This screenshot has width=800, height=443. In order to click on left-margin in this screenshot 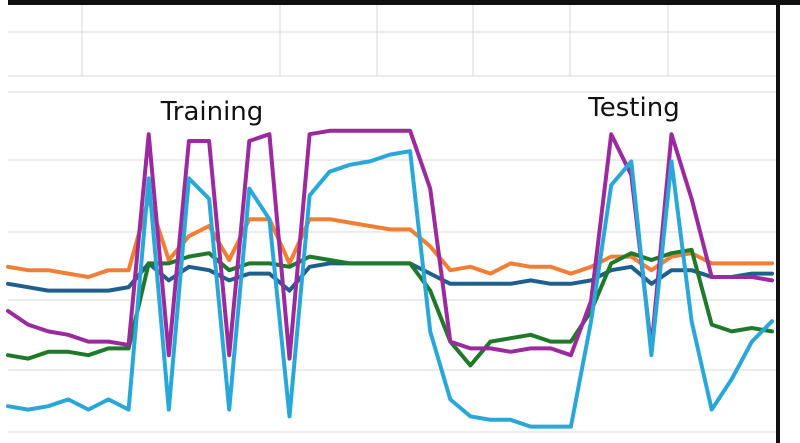, I will do `click(4, 221)`.